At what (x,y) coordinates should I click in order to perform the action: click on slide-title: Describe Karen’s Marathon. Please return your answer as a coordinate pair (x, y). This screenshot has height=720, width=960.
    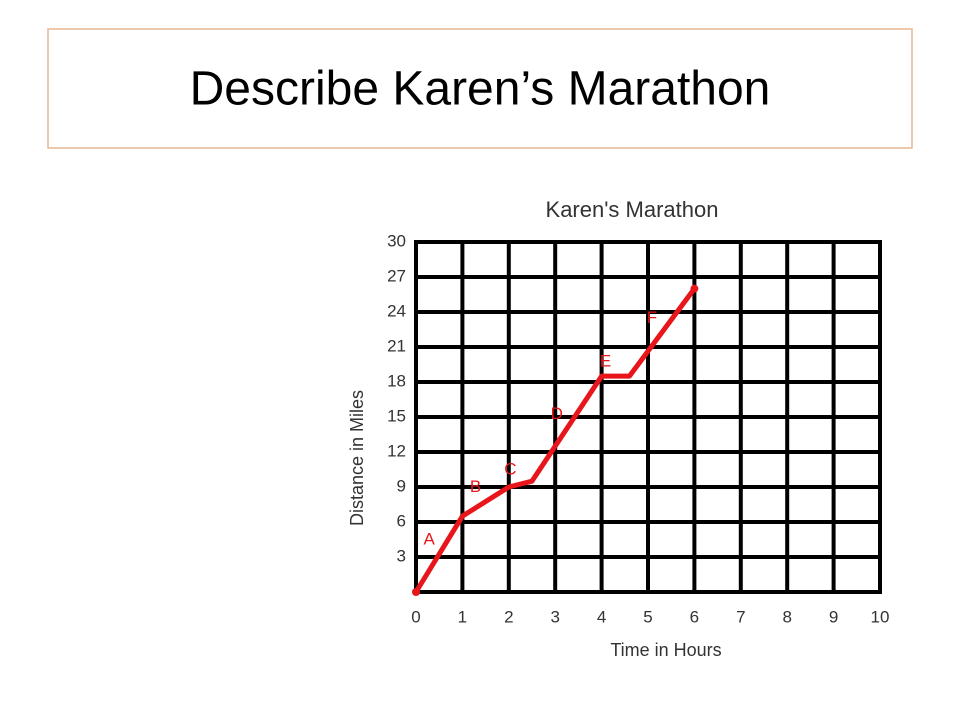
    Looking at the image, I should click on (480, 89).